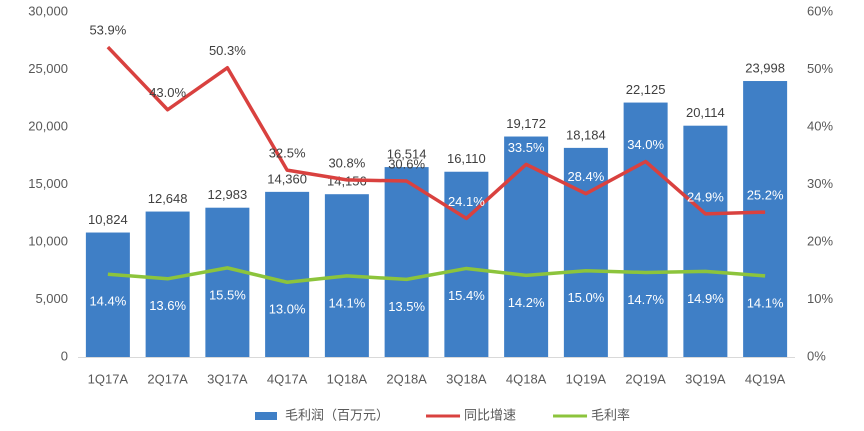  What do you see at coordinates (346, 162) in the screenshot?
I see `line-value-label: 30.8%` at bounding box center [346, 162].